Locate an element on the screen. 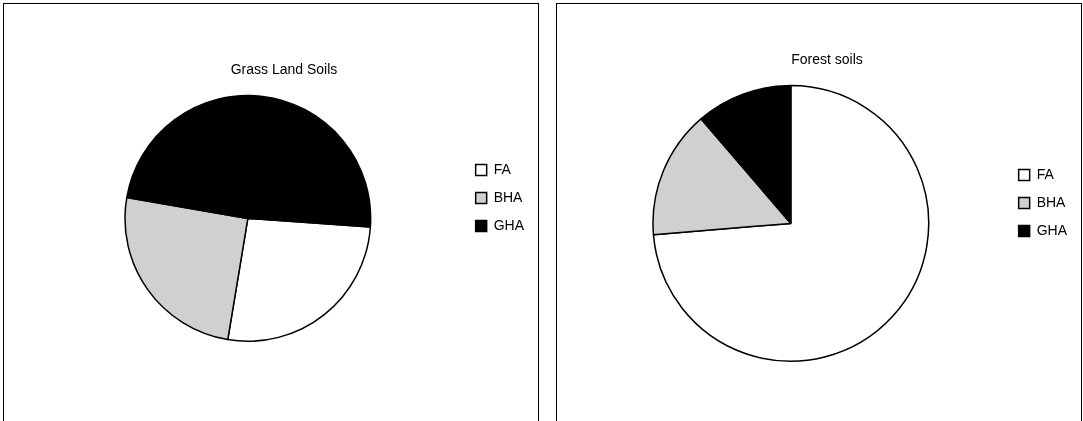 The image size is (1083, 421). chart-title: Grass Land Soils is located at coordinates (284, 69).